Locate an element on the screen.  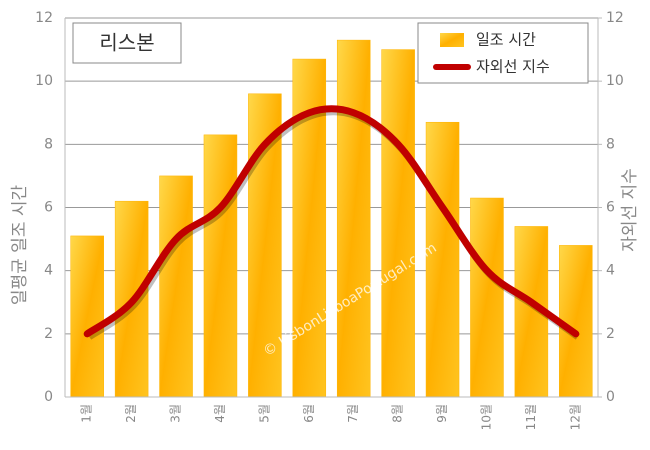
y-tick-label: 8 is located at coordinates (48, 144).